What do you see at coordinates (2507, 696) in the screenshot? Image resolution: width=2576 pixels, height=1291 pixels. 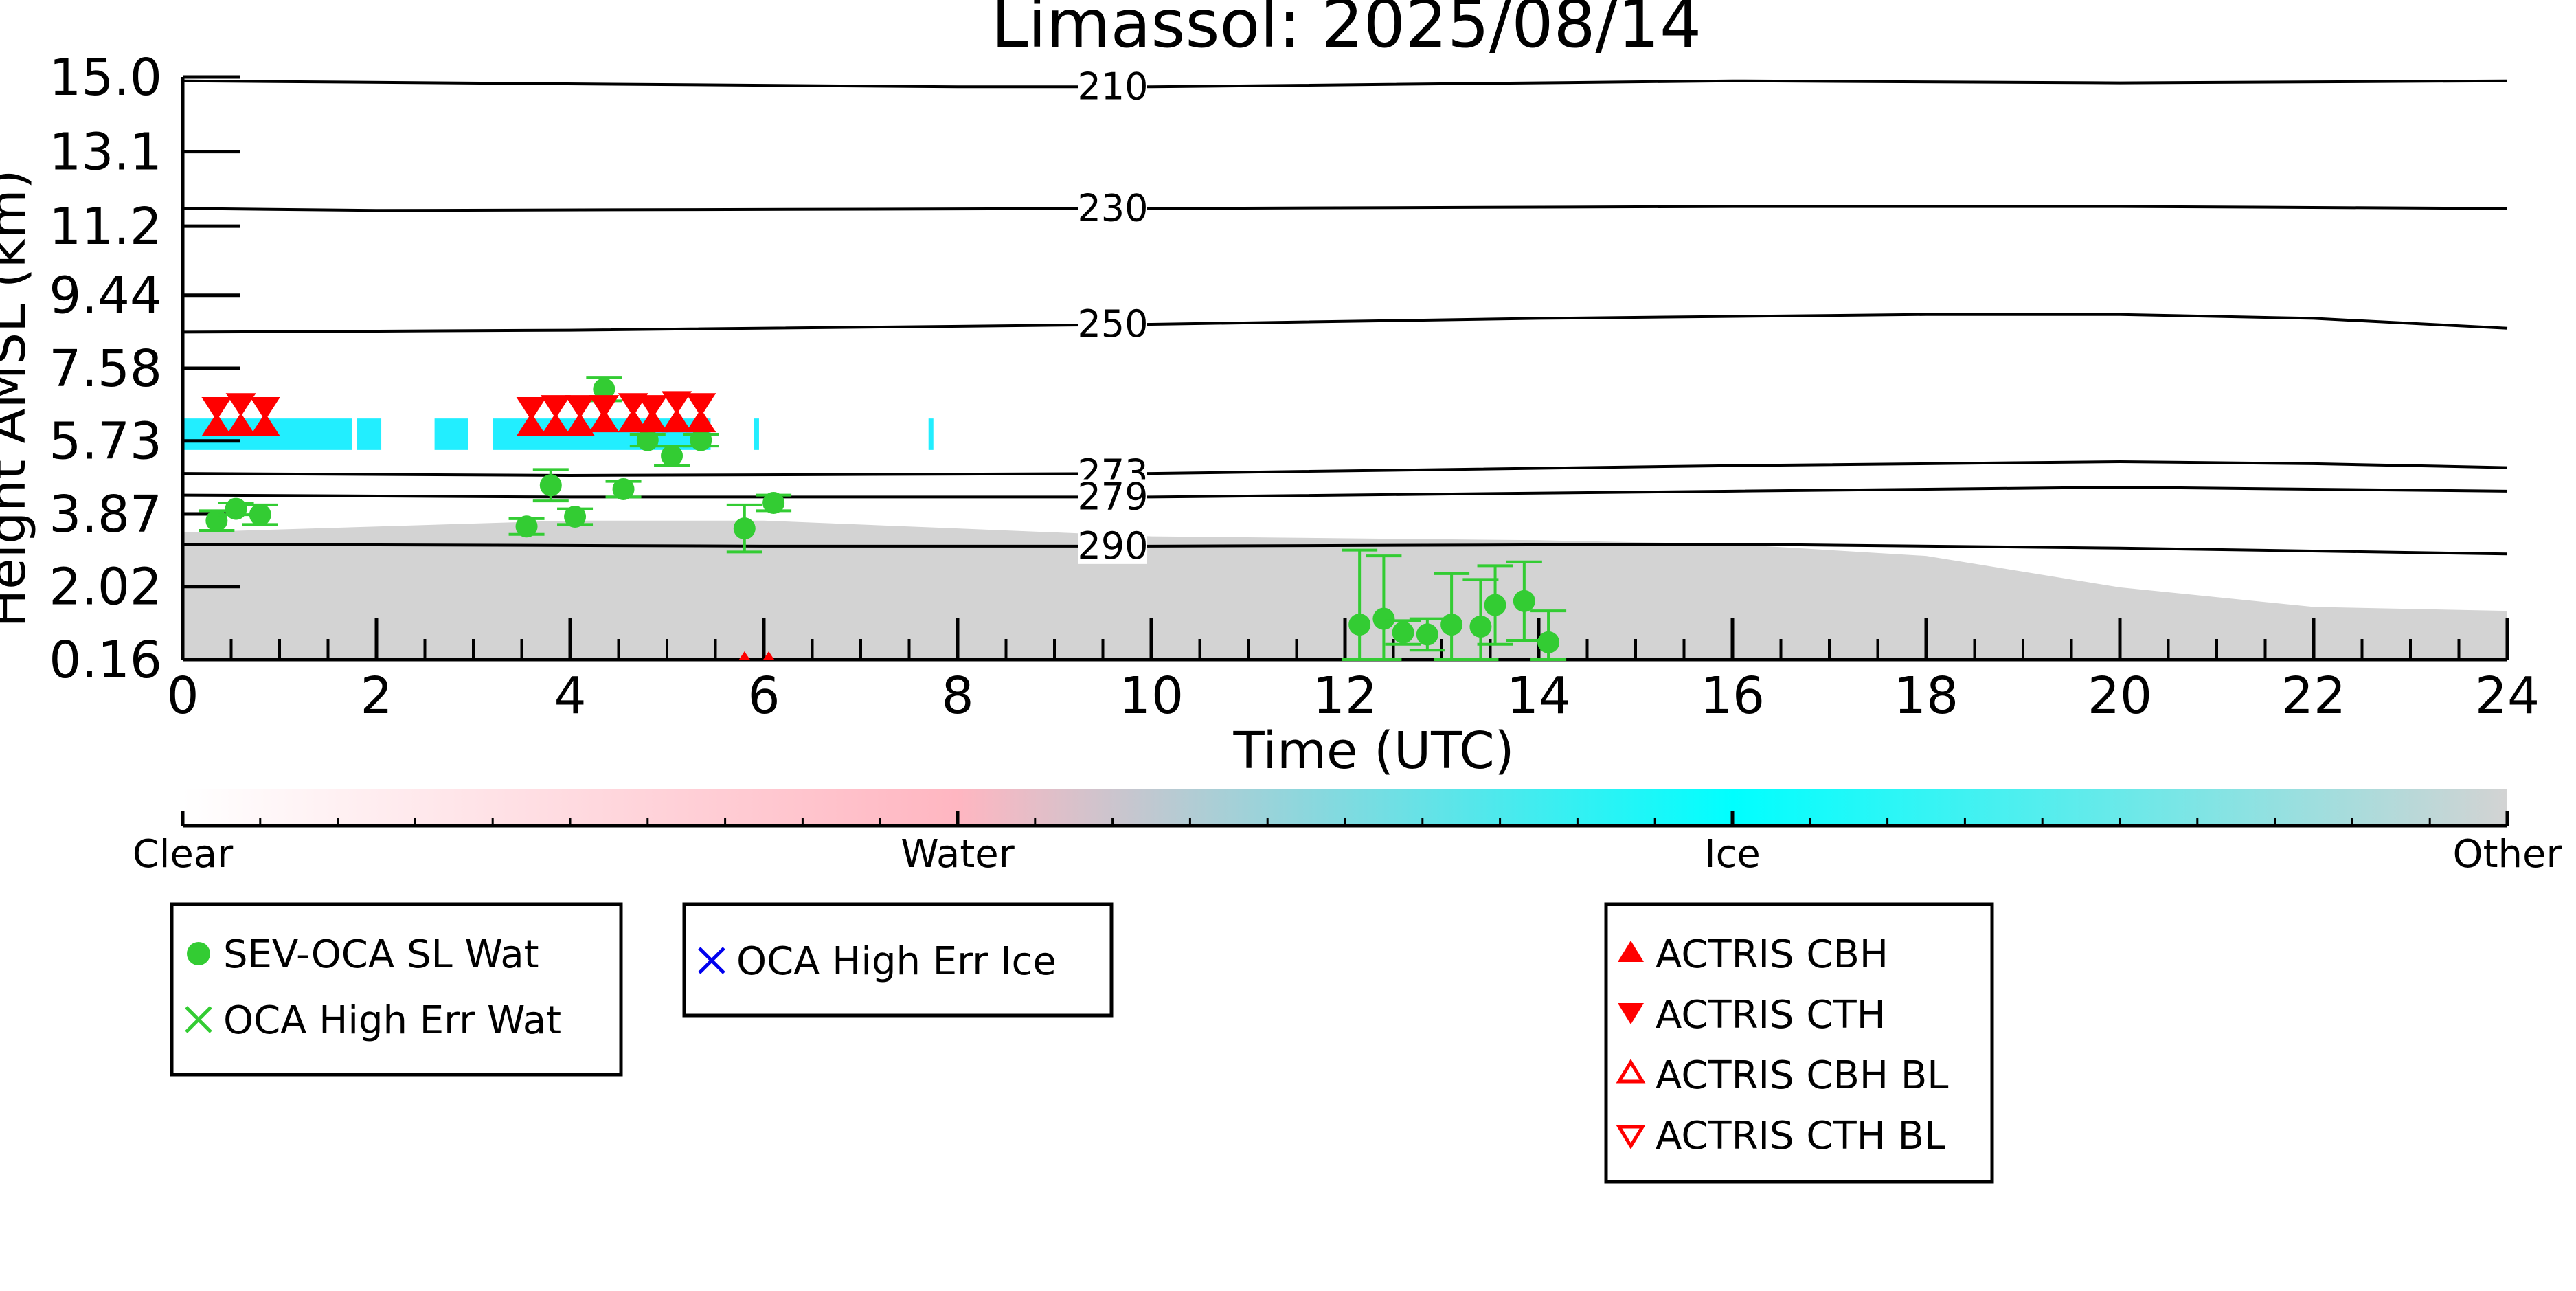 I see `x-tick-label: 24` at bounding box center [2507, 696].